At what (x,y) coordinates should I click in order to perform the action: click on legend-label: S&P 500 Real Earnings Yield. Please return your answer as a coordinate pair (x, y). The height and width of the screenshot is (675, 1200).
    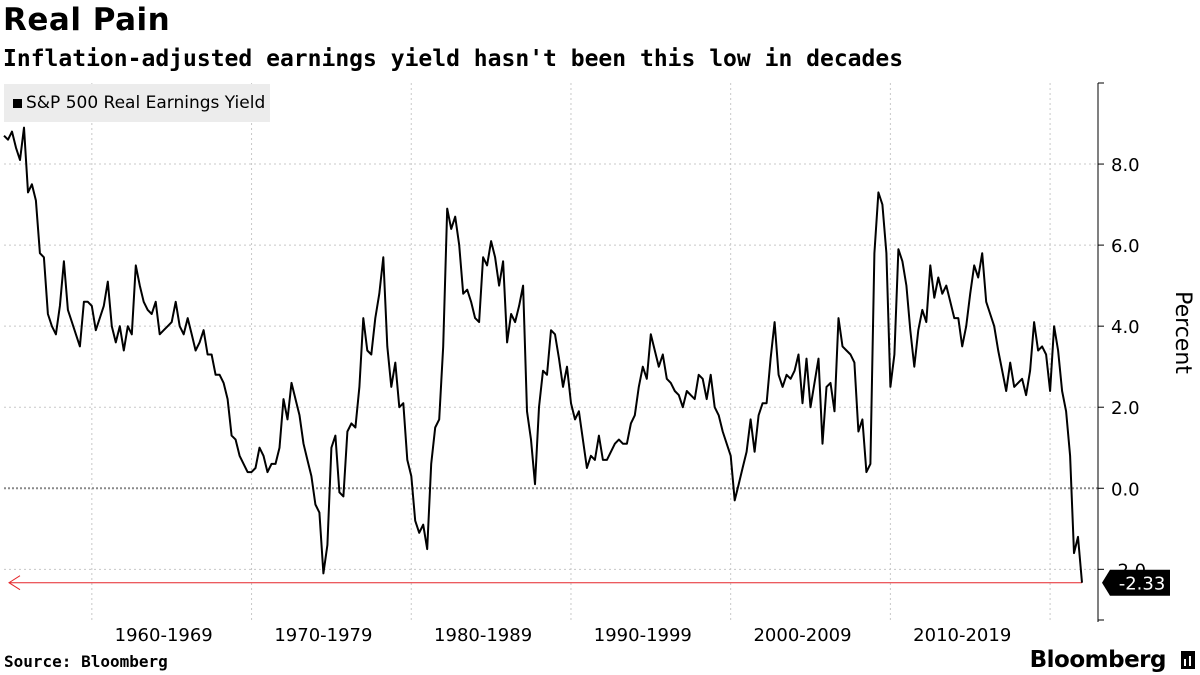
    Looking at the image, I should click on (146, 103).